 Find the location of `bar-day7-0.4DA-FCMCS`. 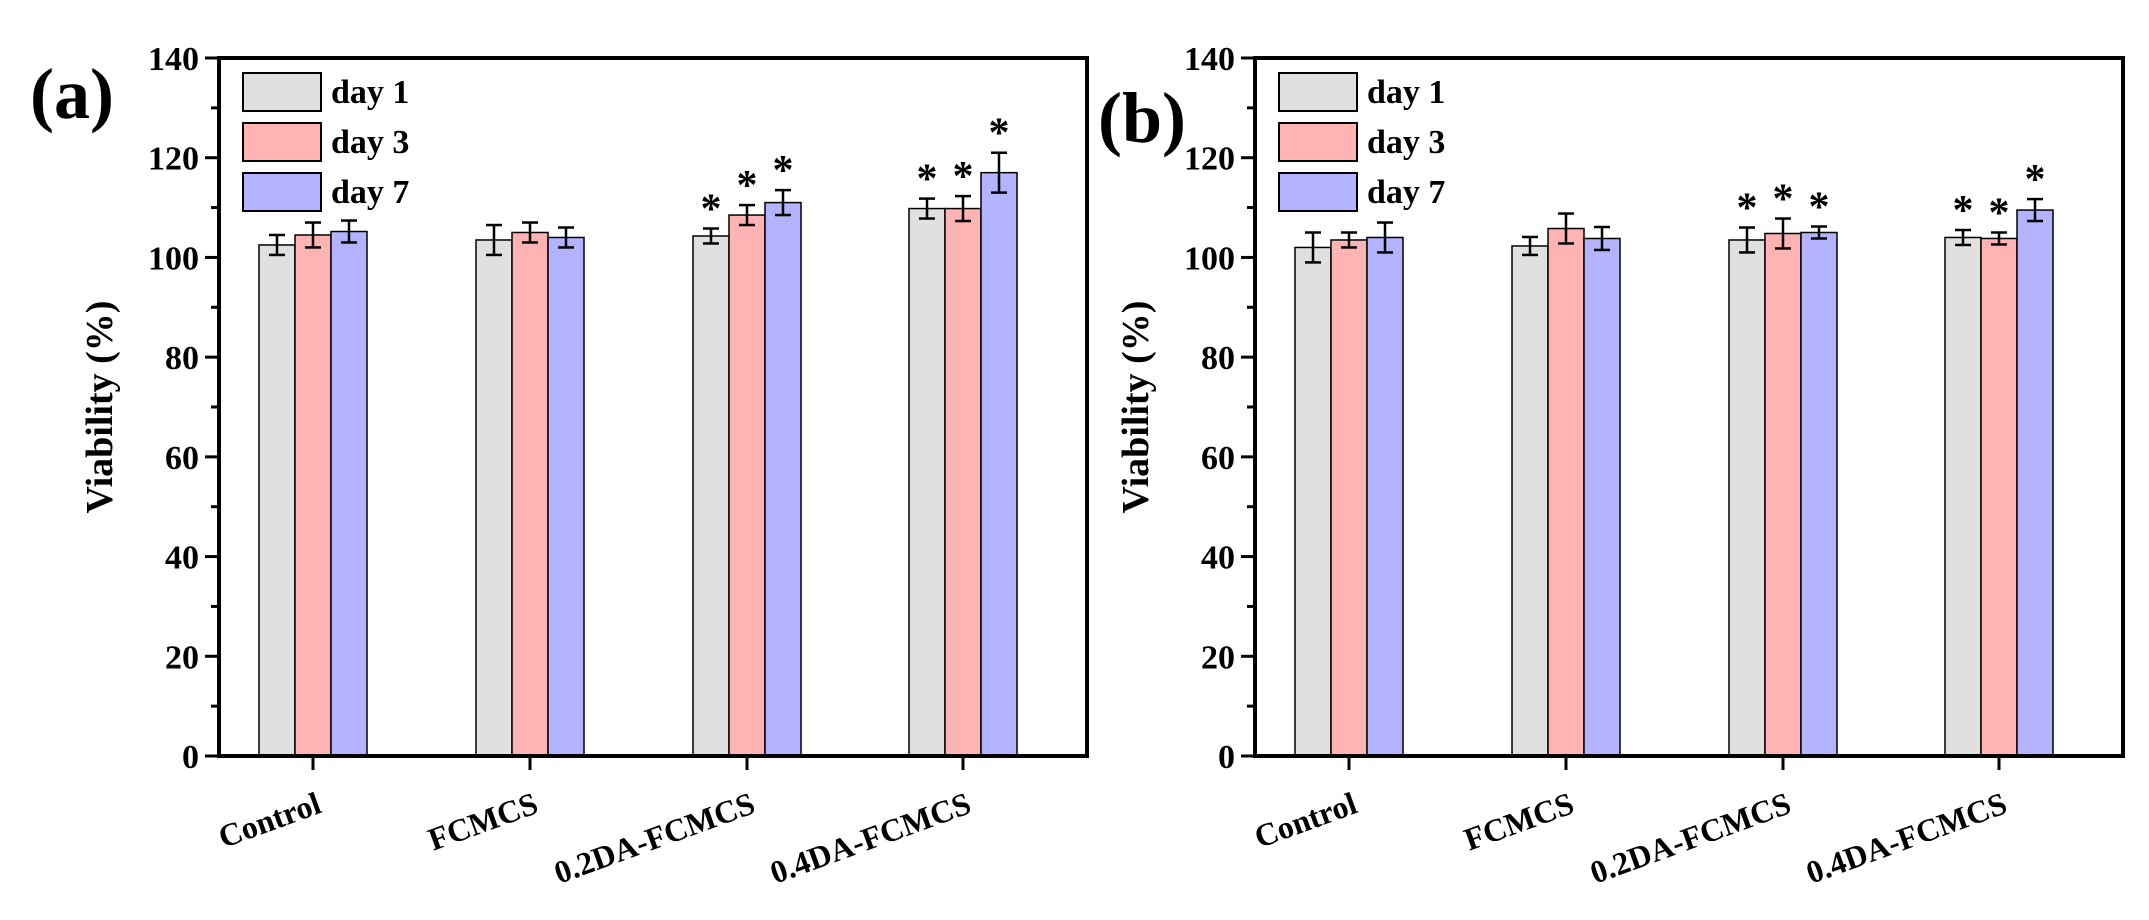

bar-day7-0.4DA-FCMCS is located at coordinates (999, 464).